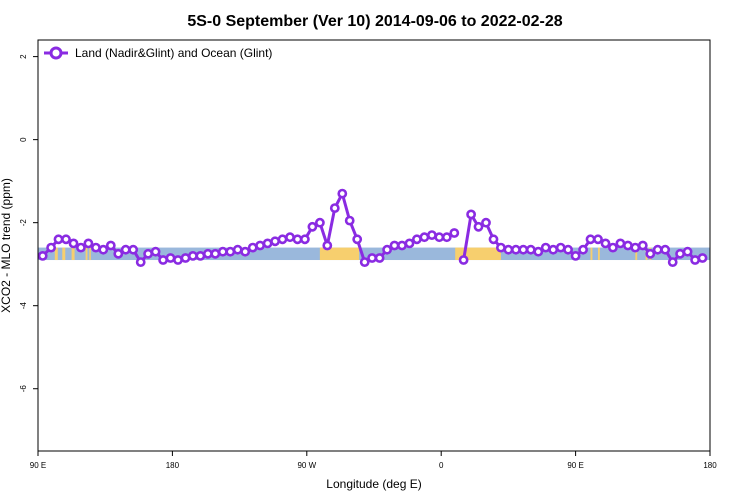 Image resolution: width=750 pixels, height=500 pixels. What do you see at coordinates (373, 484) in the screenshot?
I see `x-axis-label: Longitude (deg E)` at bounding box center [373, 484].